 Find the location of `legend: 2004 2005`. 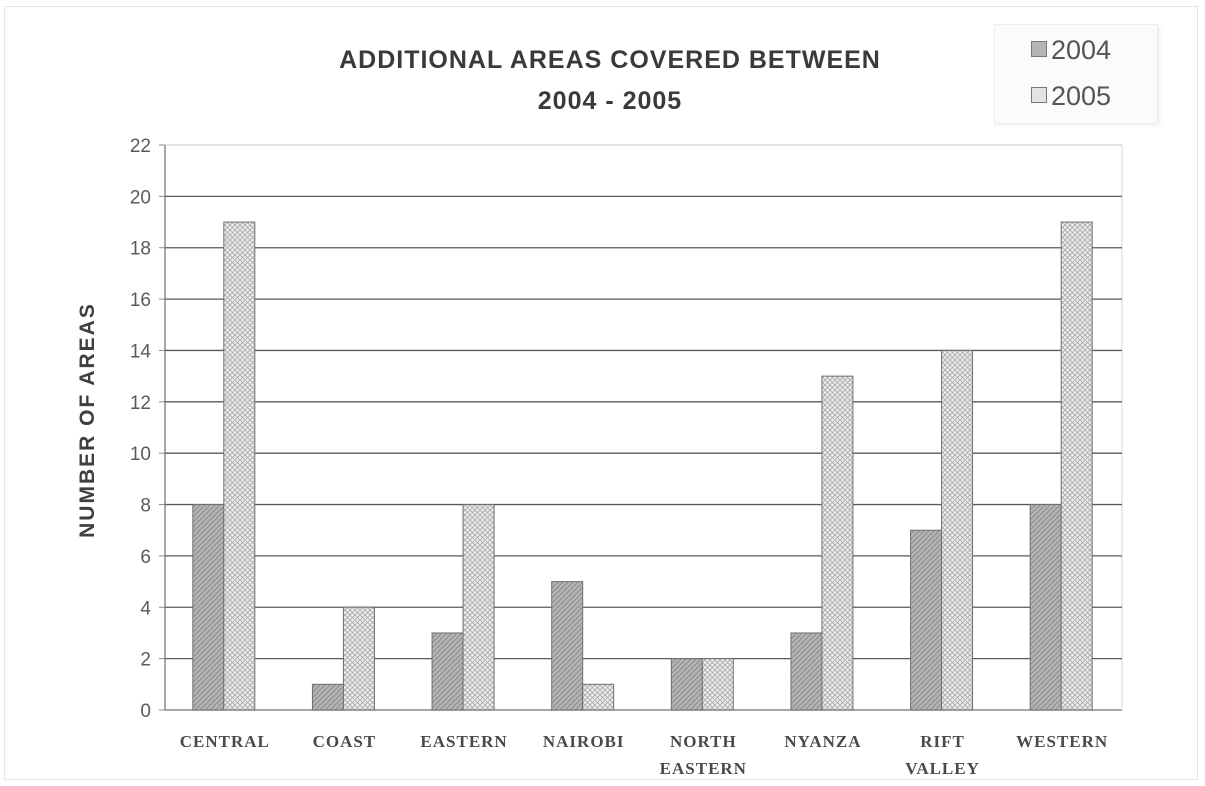

legend: 2004 2005 is located at coordinates (1076, 74).